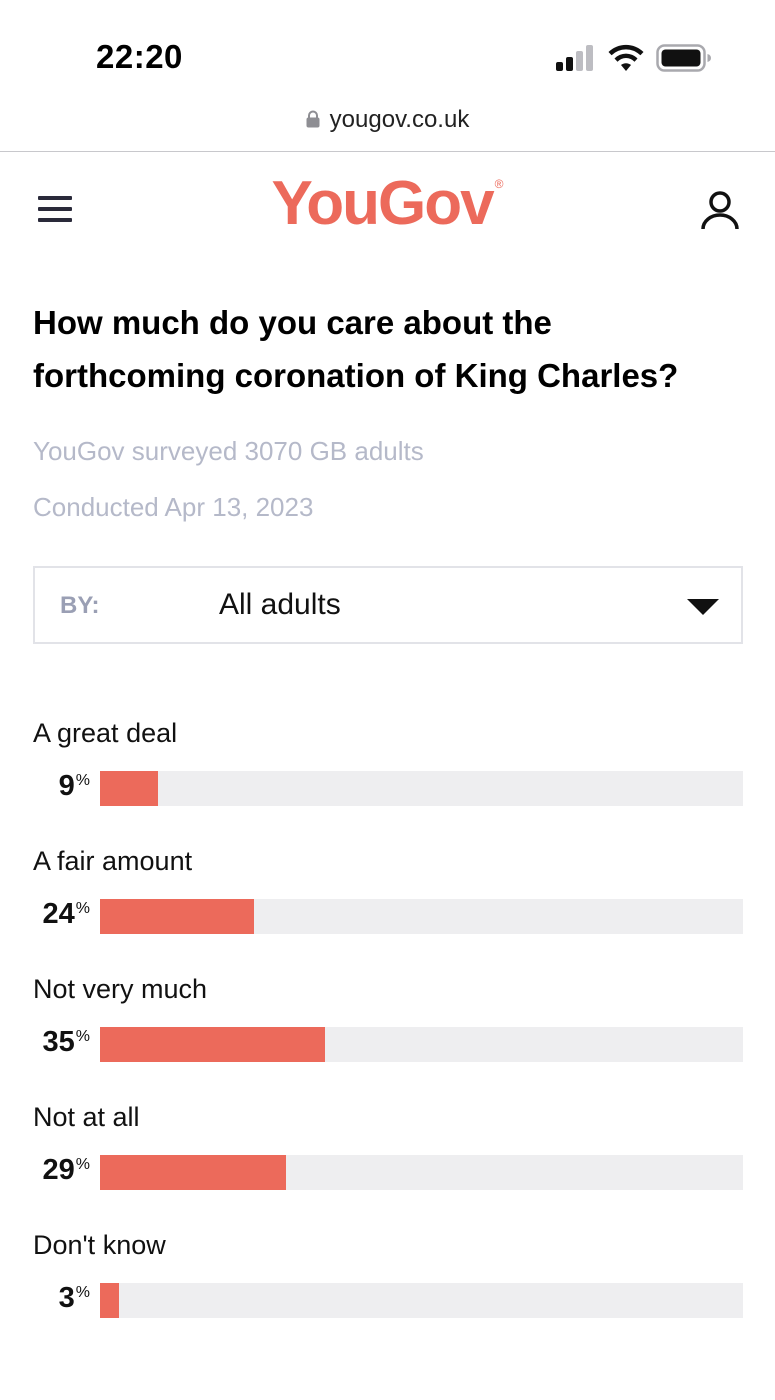 The width and height of the screenshot is (775, 1400). What do you see at coordinates (113, 861) in the screenshot?
I see `result-label: A fair amount` at bounding box center [113, 861].